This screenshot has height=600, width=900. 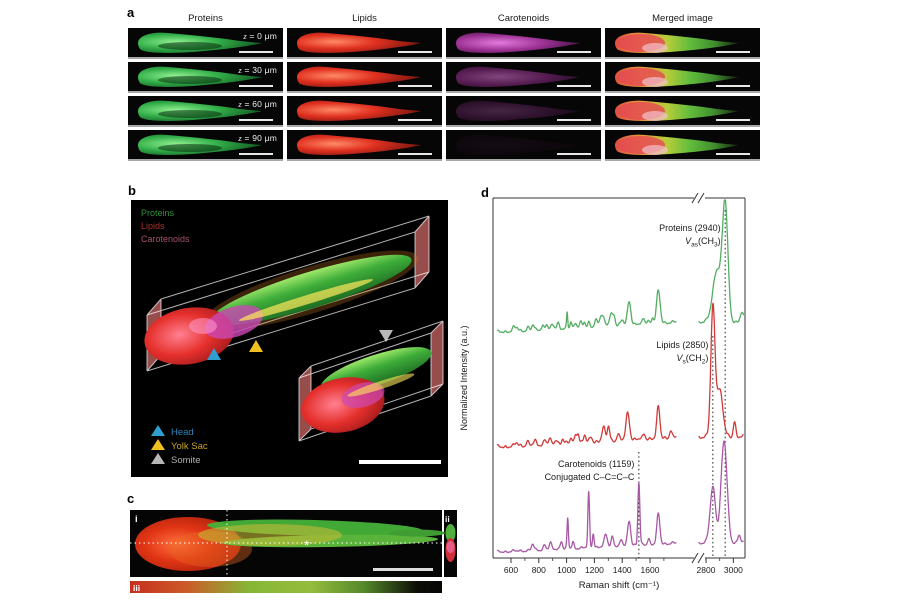 What do you see at coordinates (307, 545) in the screenshot?
I see `asterisk-marker: *` at bounding box center [307, 545].